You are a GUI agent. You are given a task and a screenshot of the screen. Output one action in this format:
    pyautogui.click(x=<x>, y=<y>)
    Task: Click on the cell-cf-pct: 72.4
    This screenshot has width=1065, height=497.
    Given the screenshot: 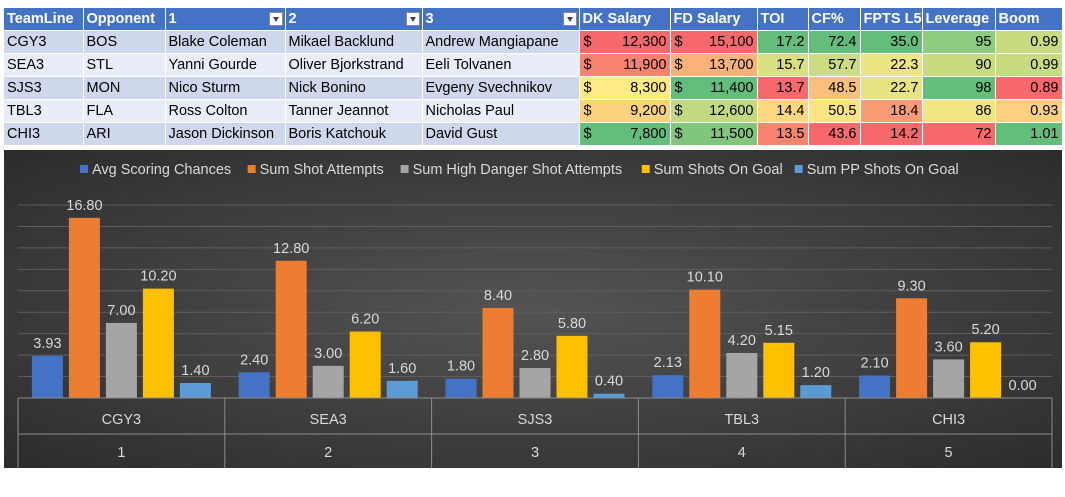 What is the action you would take?
    pyautogui.click(x=834, y=42)
    